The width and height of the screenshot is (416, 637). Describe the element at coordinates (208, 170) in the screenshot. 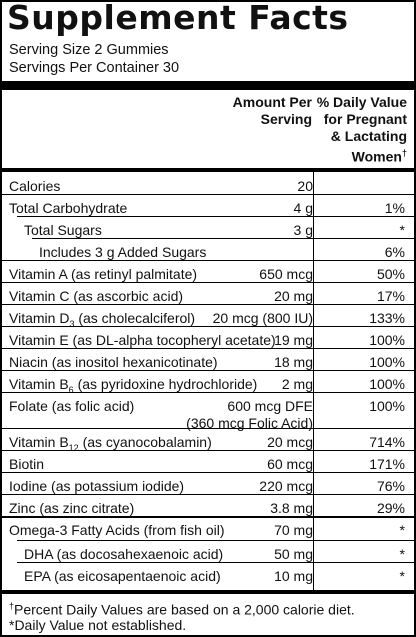

I see `header-divider` at that location.